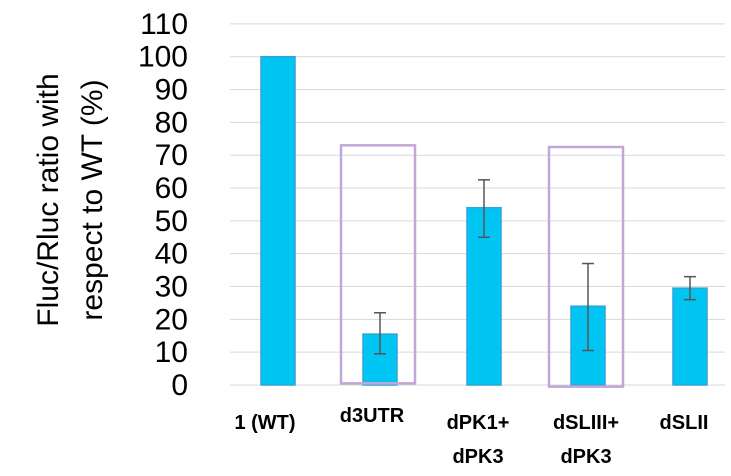 The image size is (731, 476). Describe the element at coordinates (171, 188) in the screenshot. I see `y-tick-label: 60` at that location.